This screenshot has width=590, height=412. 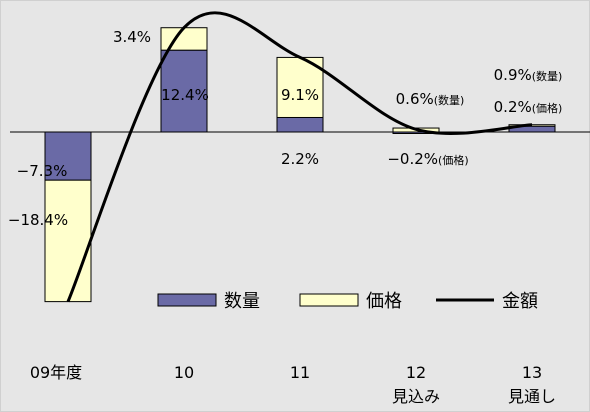 I want to click on x-tick-sub-3: 見込み, so click(x=416, y=396).